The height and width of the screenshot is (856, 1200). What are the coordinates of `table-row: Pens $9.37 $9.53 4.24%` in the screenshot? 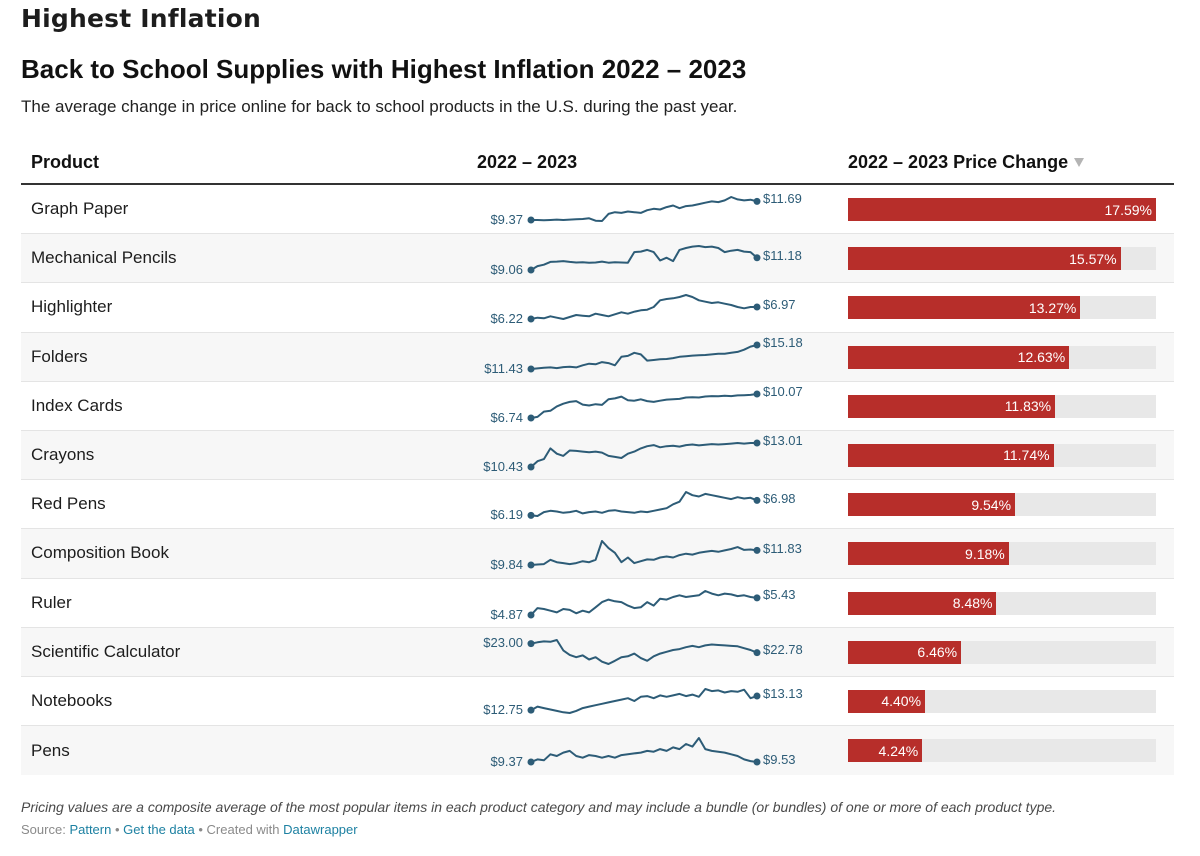 It's located at (597, 751).